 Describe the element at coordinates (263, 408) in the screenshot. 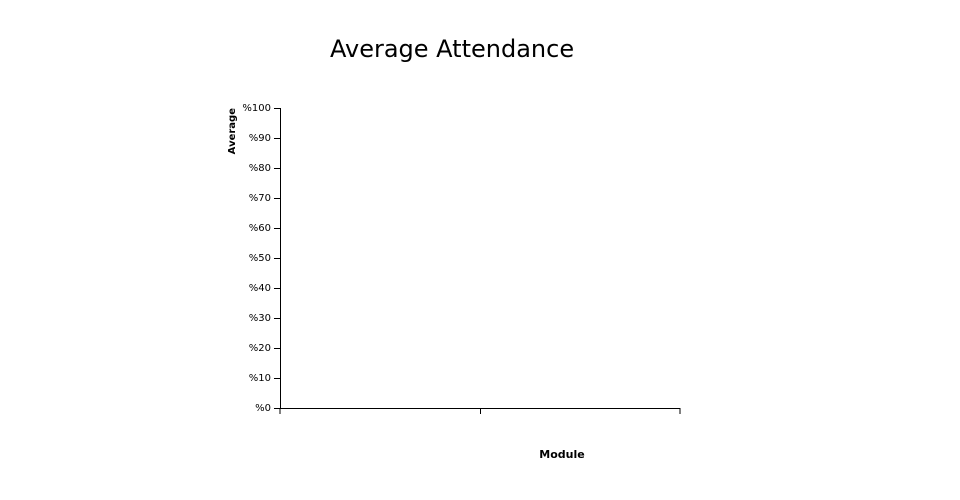

I see `y-tick-label: %0` at that location.